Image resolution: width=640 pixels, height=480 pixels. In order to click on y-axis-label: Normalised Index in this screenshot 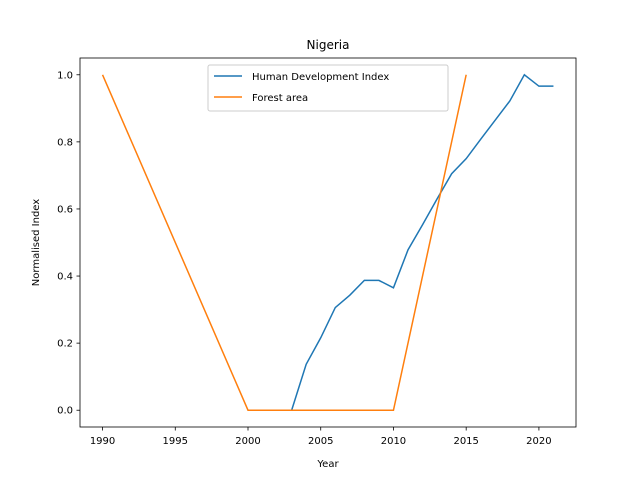, I will do `click(36, 242)`.